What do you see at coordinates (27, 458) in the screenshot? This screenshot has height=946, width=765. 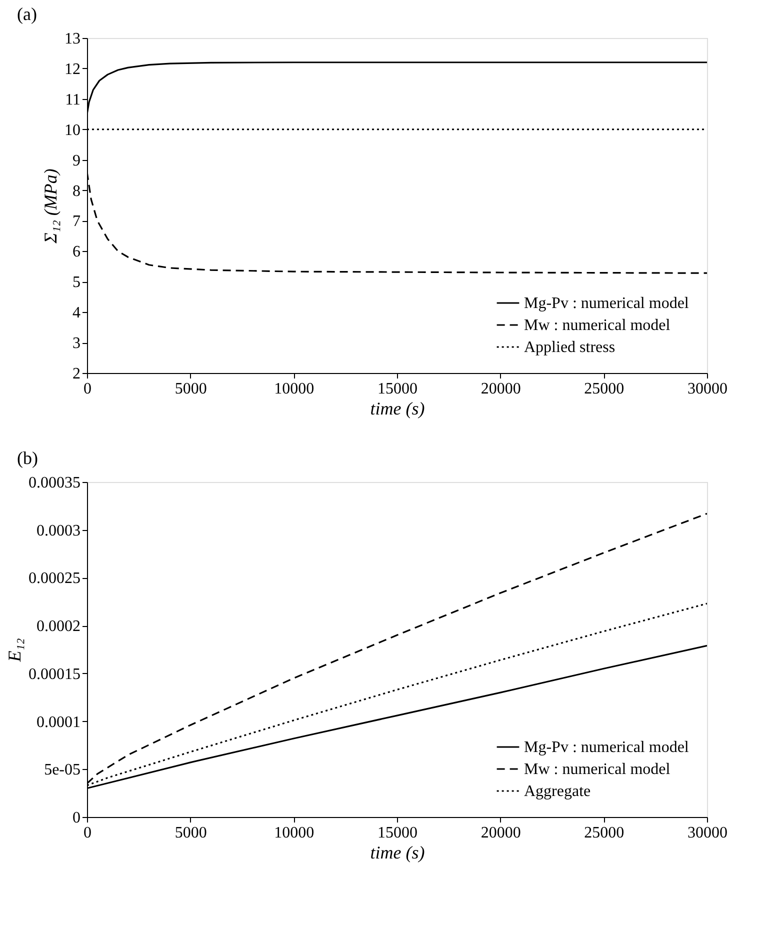 I see `chart-title: (b)` at bounding box center [27, 458].